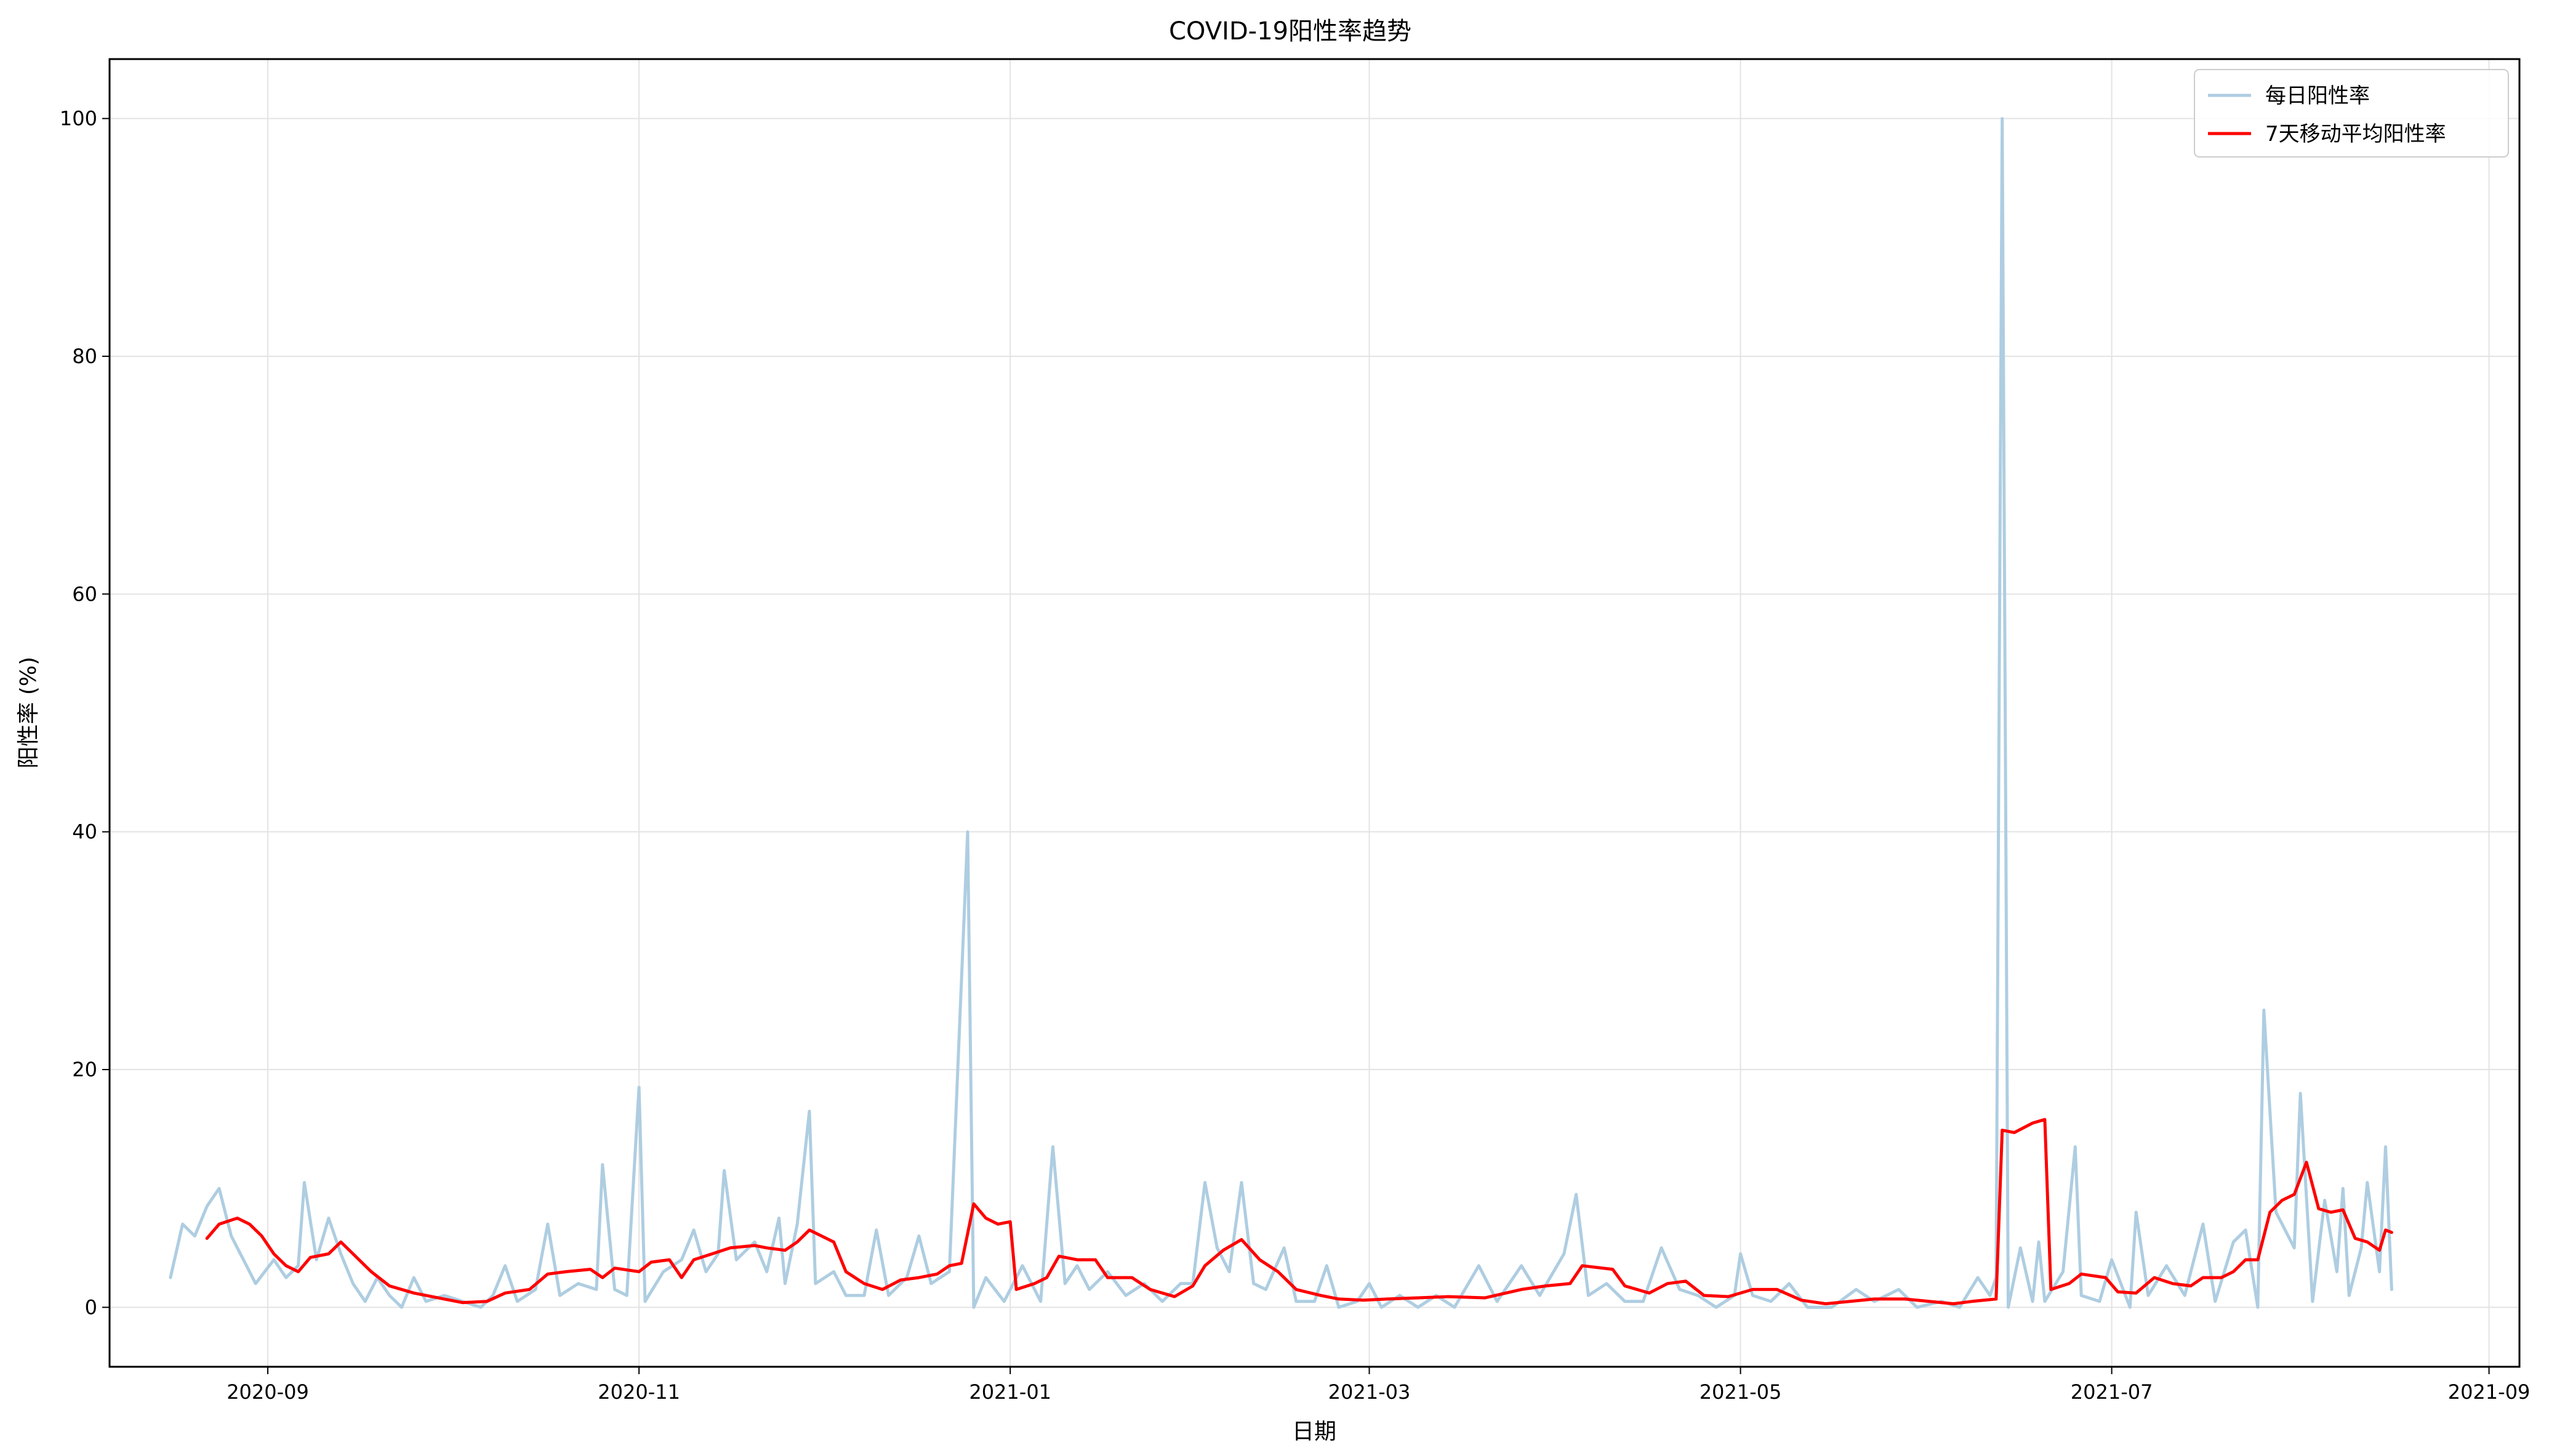 The image size is (2565, 1456). I want to click on x-tick-label: 2021-01, so click(1010, 1392).